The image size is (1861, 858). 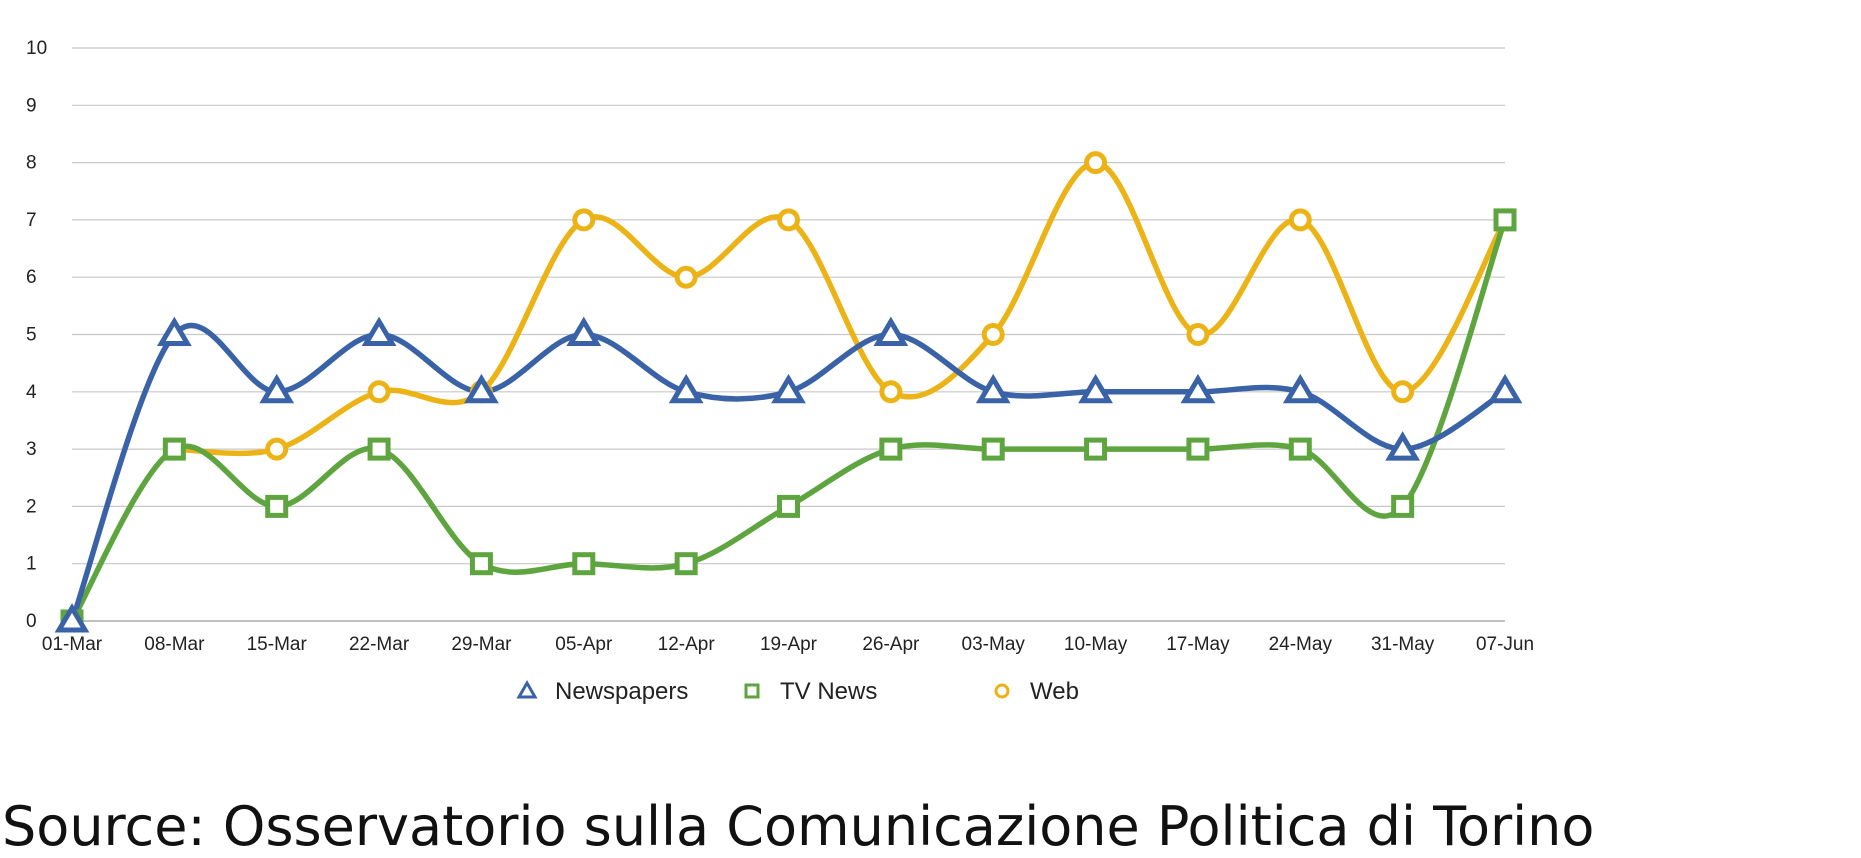 What do you see at coordinates (31, 392) in the screenshot?
I see `y-tick-label: 4` at bounding box center [31, 392].